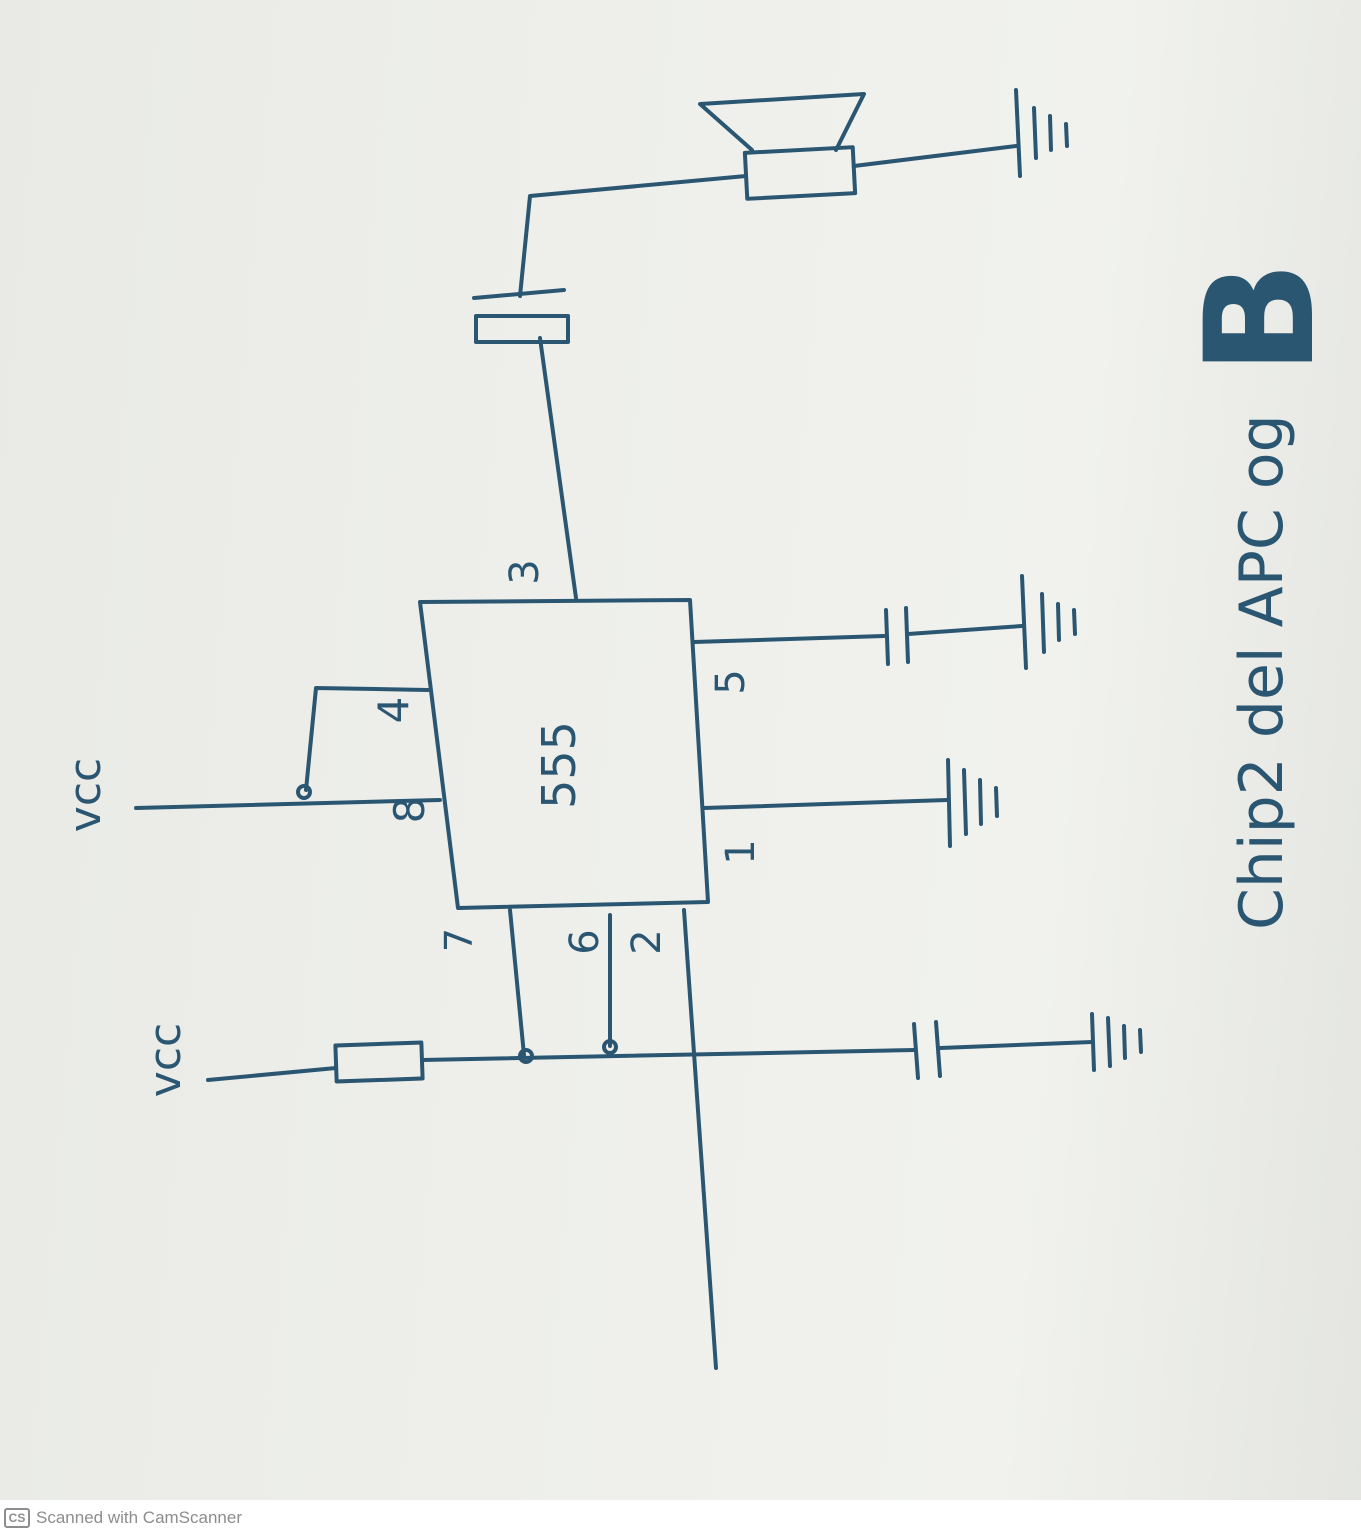 The image size is (1361, 1536). I want to click on junction-vcc, so click(304, 792).